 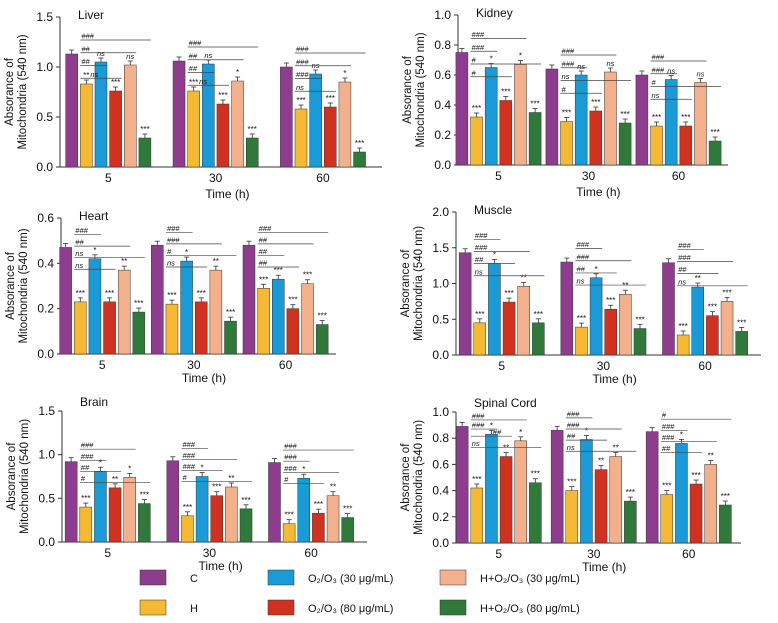 I want to click on y-axis-label-line: Mitochondria (540 nm), so click(x=23, y=91).